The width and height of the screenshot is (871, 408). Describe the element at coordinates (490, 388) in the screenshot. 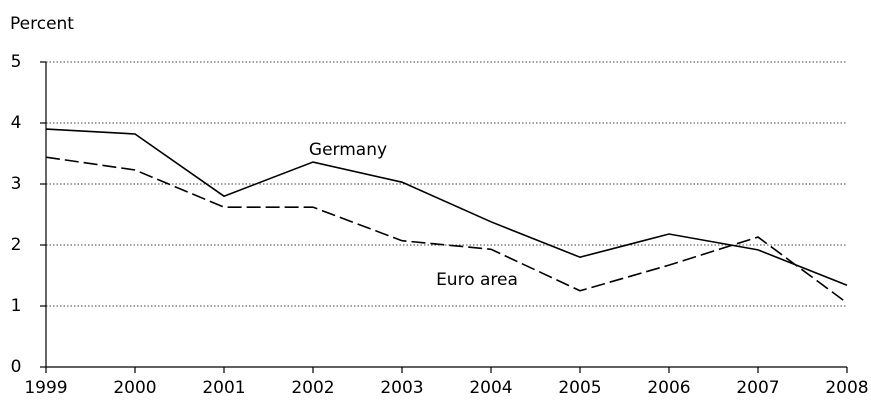

I see `x-tick-label: 2004` at that location.